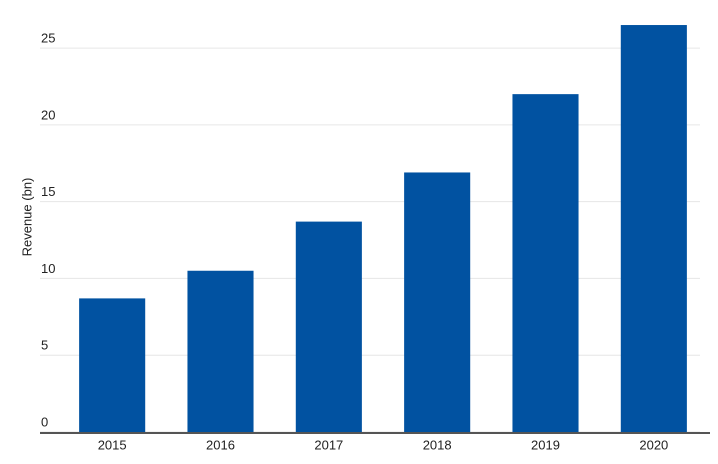 This screenshot has height=464, width=718. I want to click on y-tick-label: 25, so click(48, 38).